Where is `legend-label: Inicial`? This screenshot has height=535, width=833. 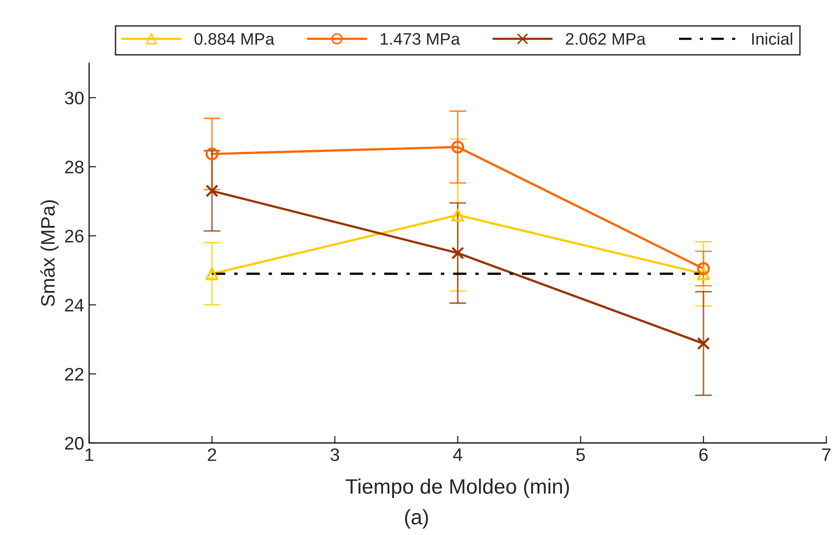
legend-label: Inicial is located at coordinates (772, 38).